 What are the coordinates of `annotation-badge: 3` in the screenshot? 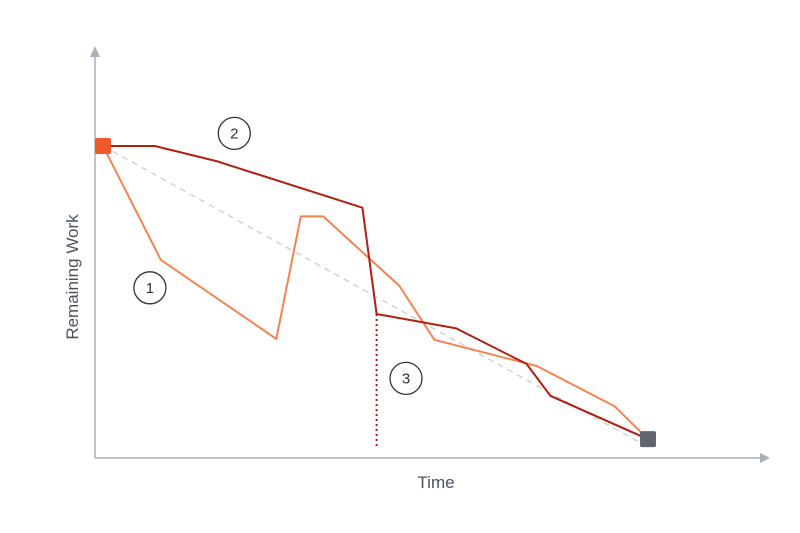 It's located at (406, 378).